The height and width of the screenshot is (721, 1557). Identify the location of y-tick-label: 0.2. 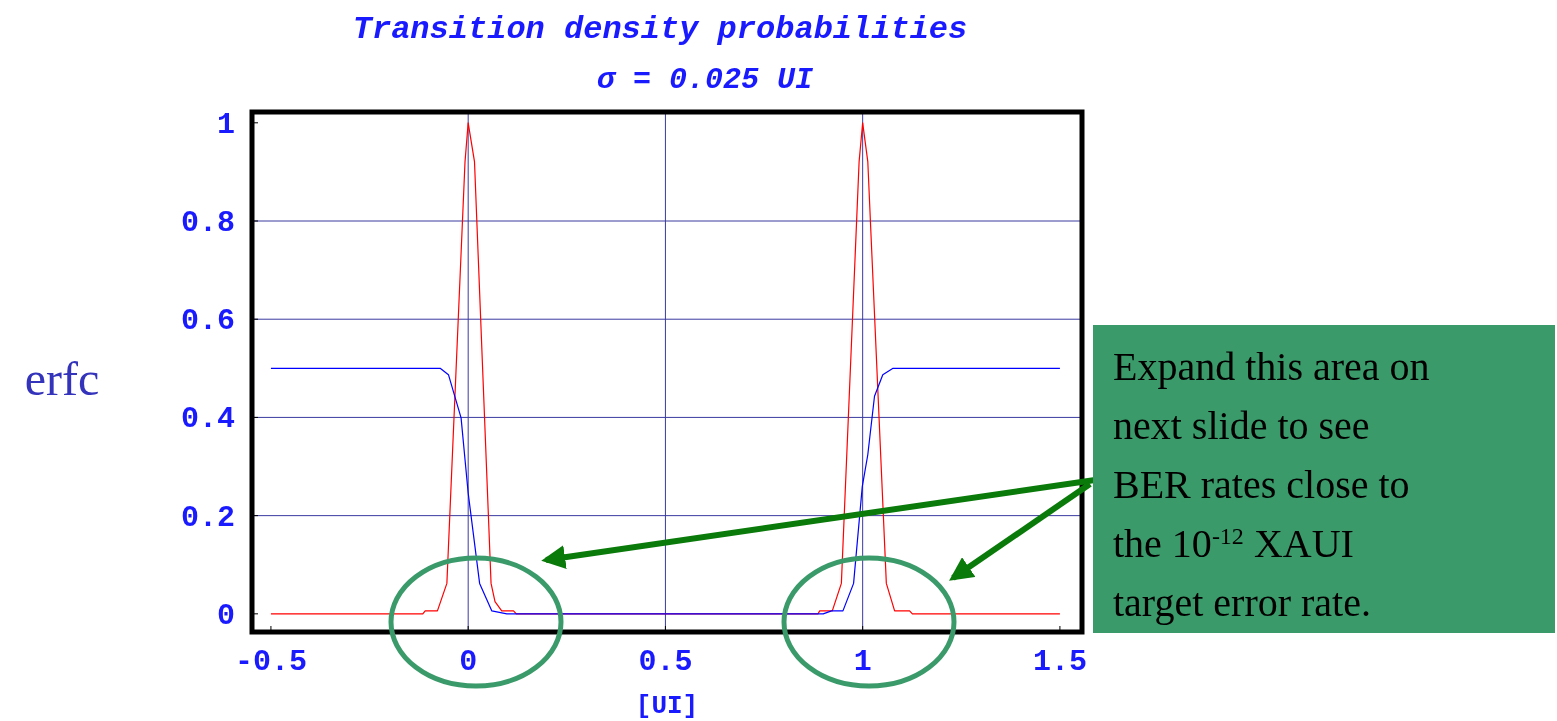
(207, 517).